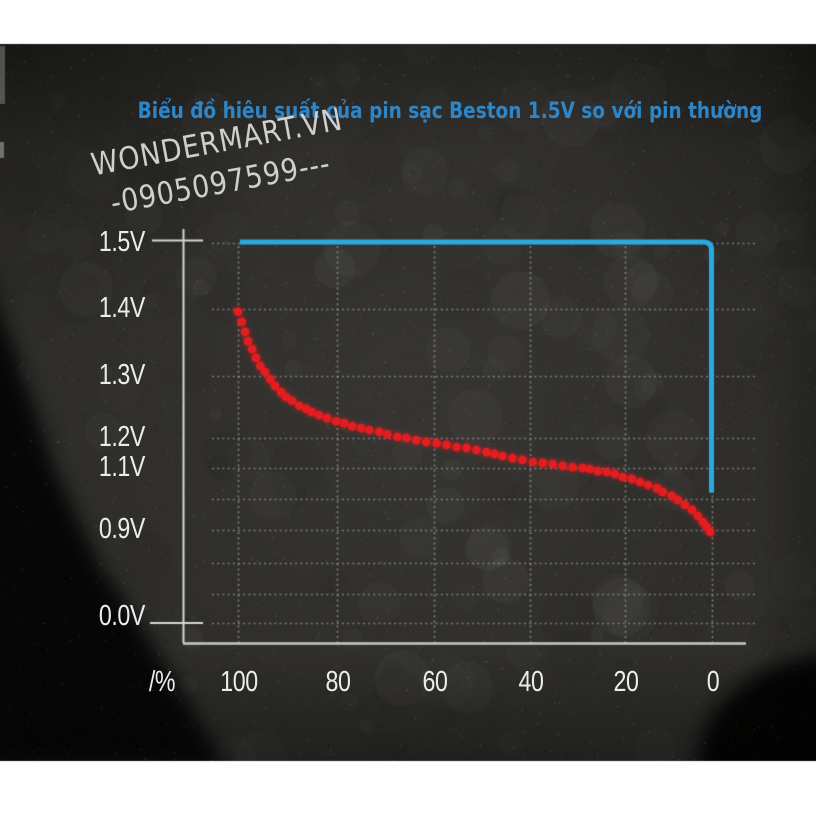 This screenshot has height=816, width=816. What do you see at coordinates (713, 682) in the screenshot?
I see `x-axis-label: 0` at bounding box center [713, 682].